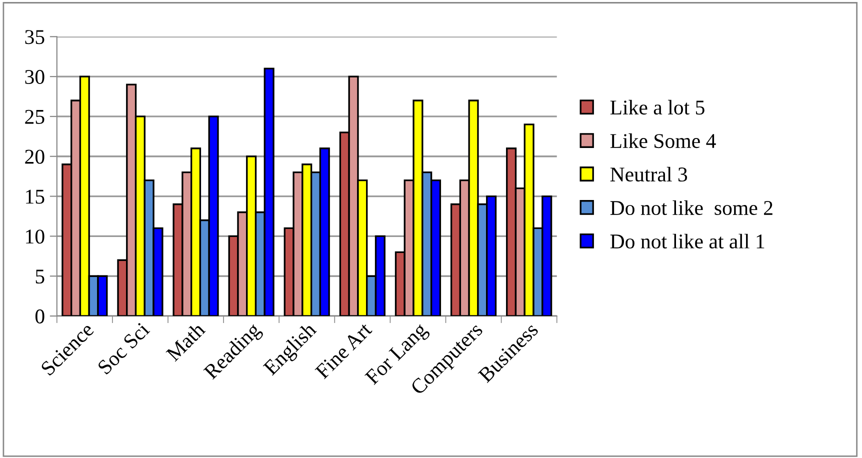  I want to click on legend-label: Like a lot 5, so click(657, 107).